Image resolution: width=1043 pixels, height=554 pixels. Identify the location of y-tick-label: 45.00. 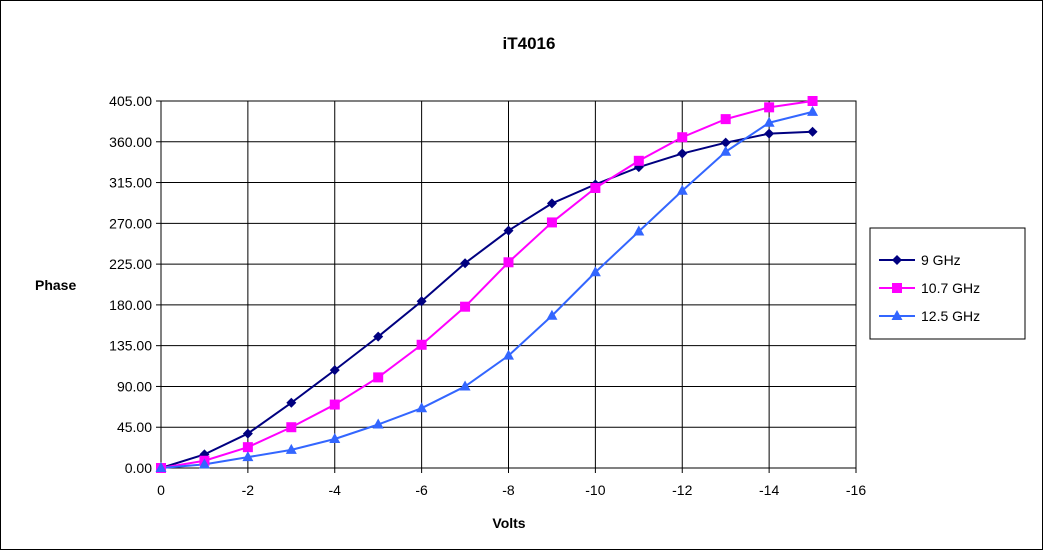
(134, 427).